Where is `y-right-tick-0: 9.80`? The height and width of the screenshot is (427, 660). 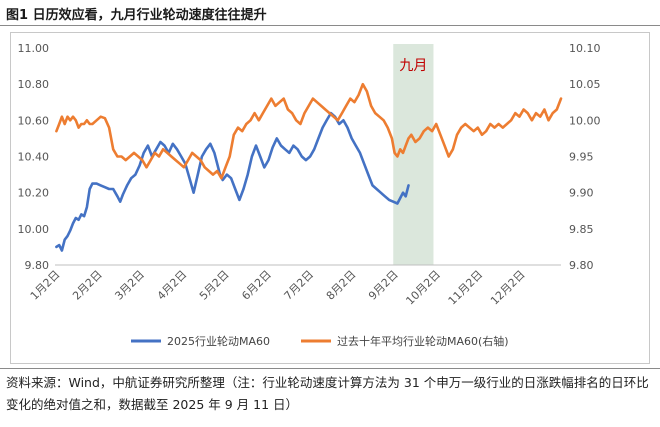
y-right-tick-0: 9.80 is located at coordinates (581, 265).